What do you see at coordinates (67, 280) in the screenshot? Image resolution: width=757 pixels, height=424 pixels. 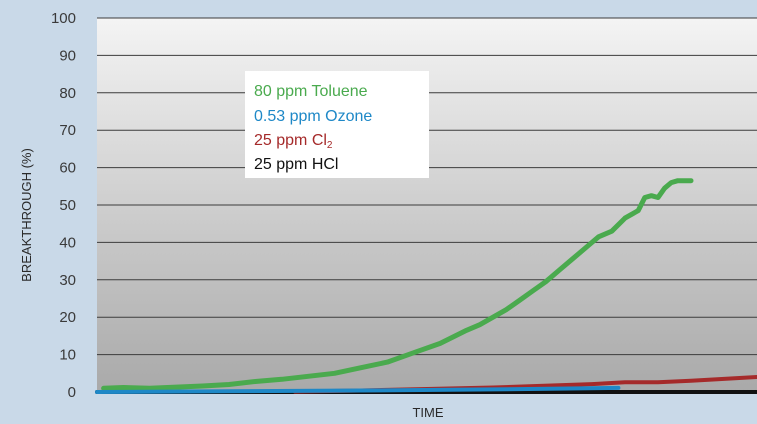 I see `y-tick-30: 30` at bounding box center [67, 280].